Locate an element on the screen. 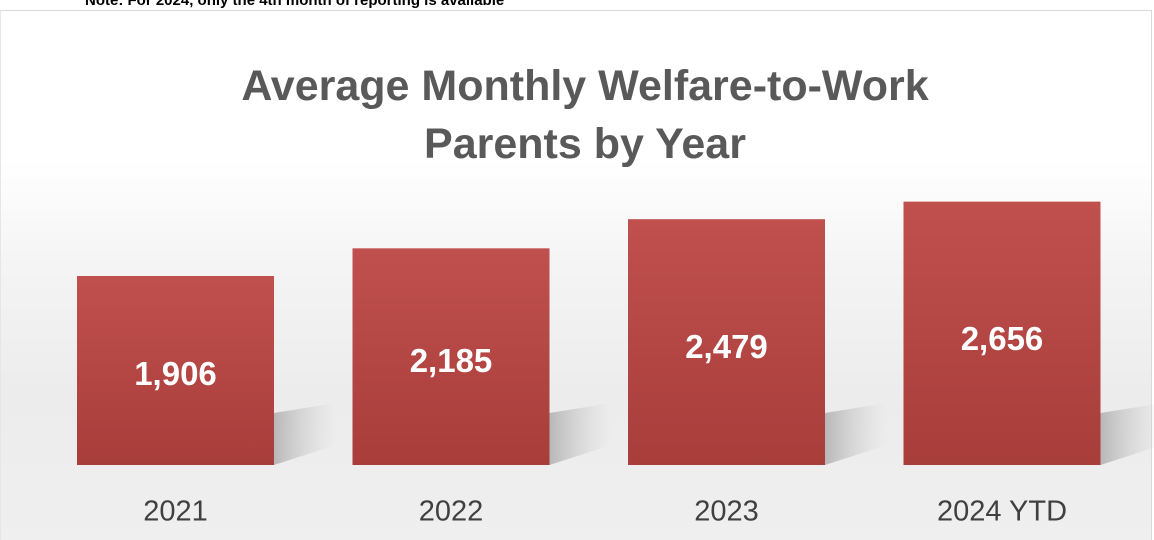 The height and width of the screenshot is (540, 1154). bar-2024-ytd is located at coordinates (1002, 333).